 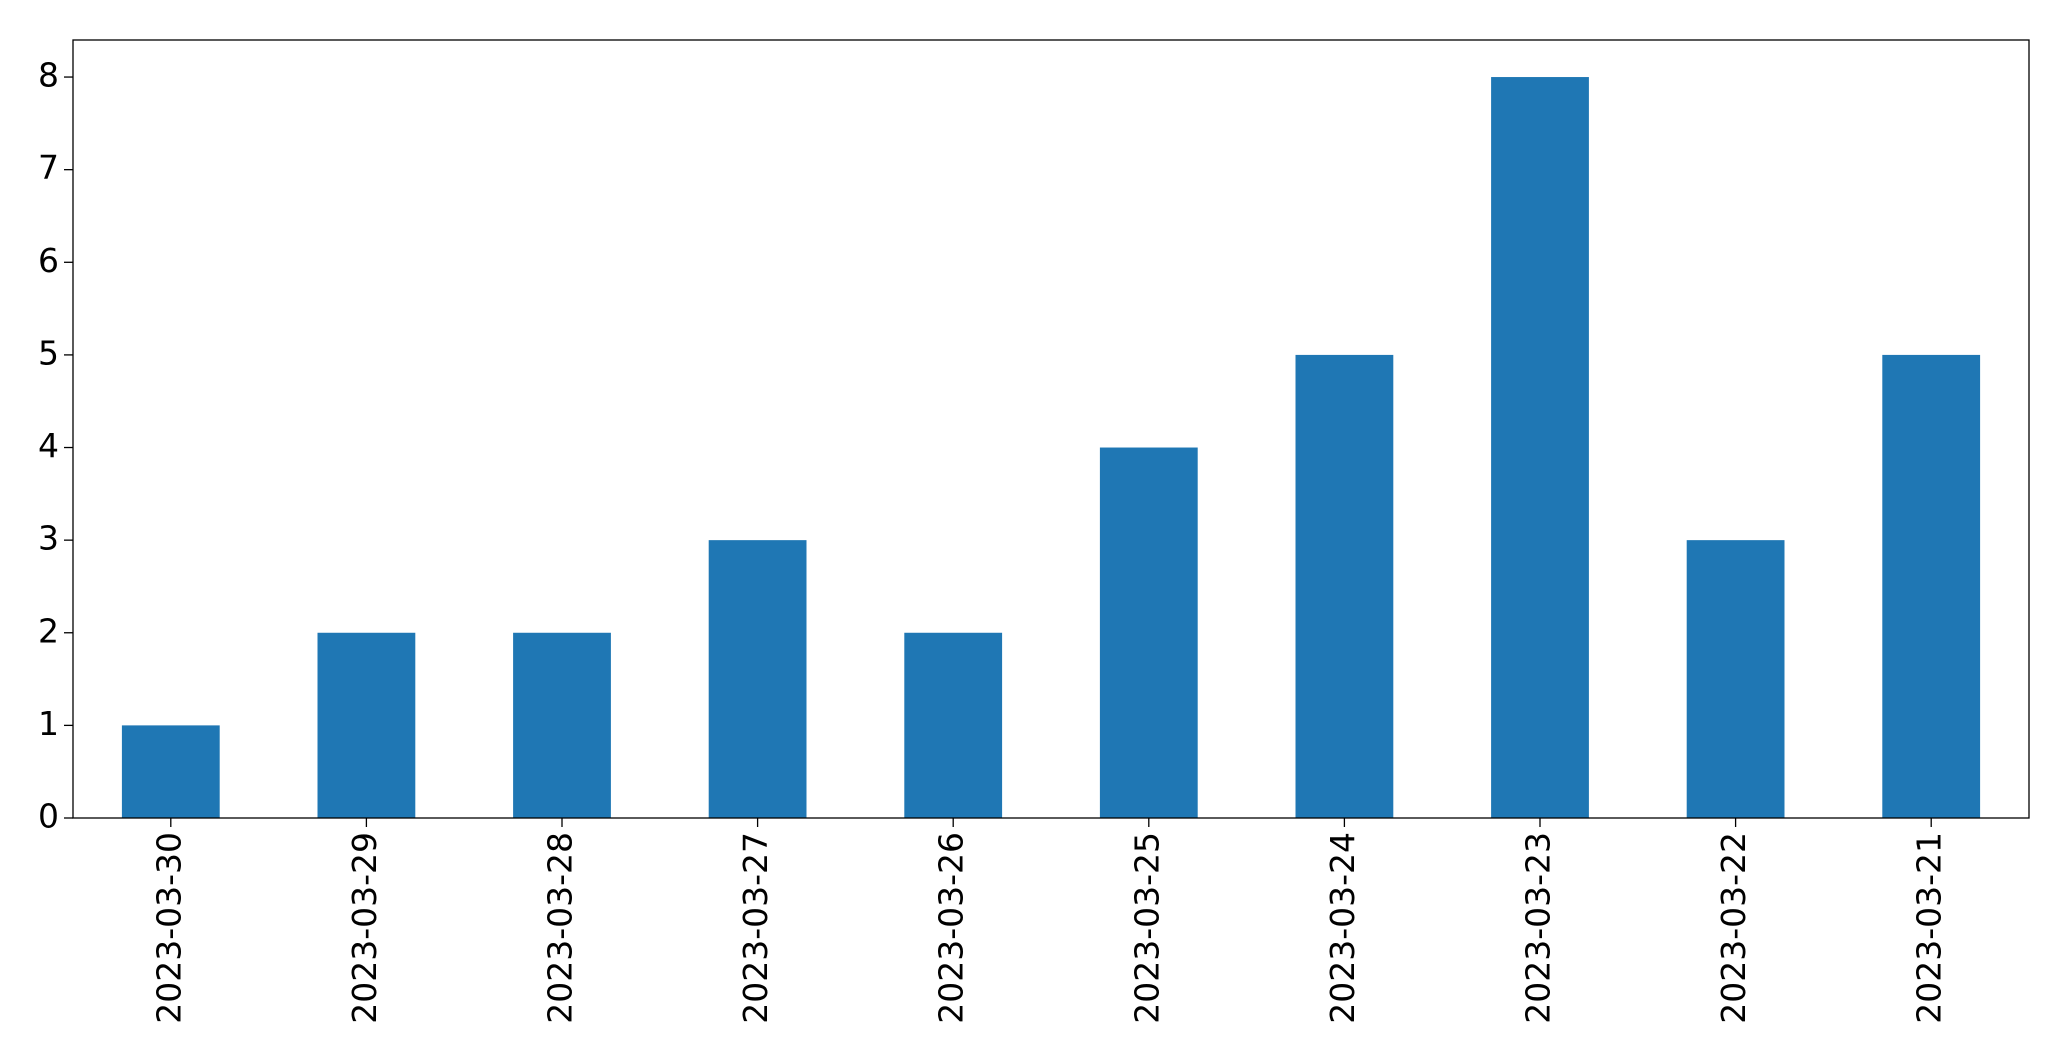 I want to click on y-tick-label: 2, so click(x=48, y=630).